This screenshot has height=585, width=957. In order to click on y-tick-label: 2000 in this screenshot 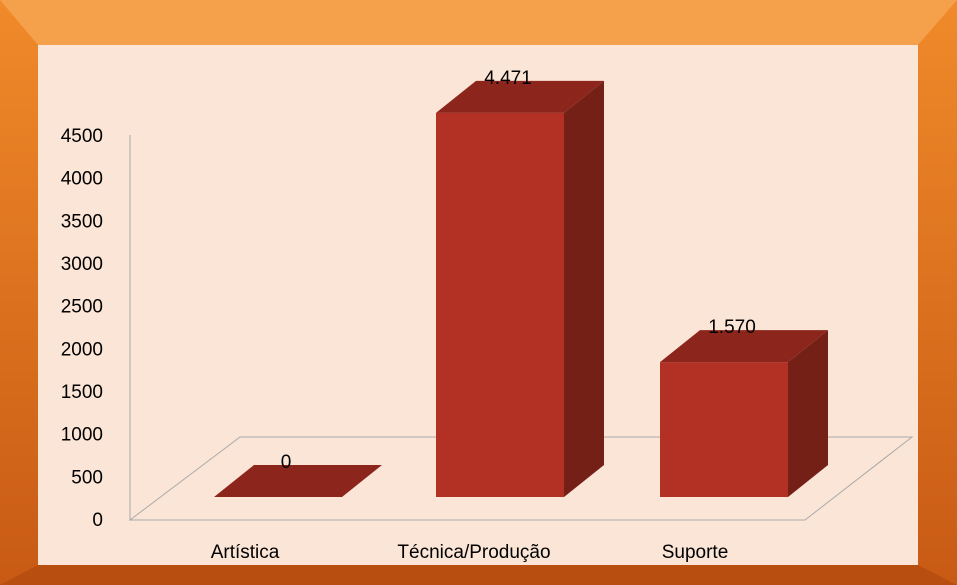, I will do `click(82, 349)`.